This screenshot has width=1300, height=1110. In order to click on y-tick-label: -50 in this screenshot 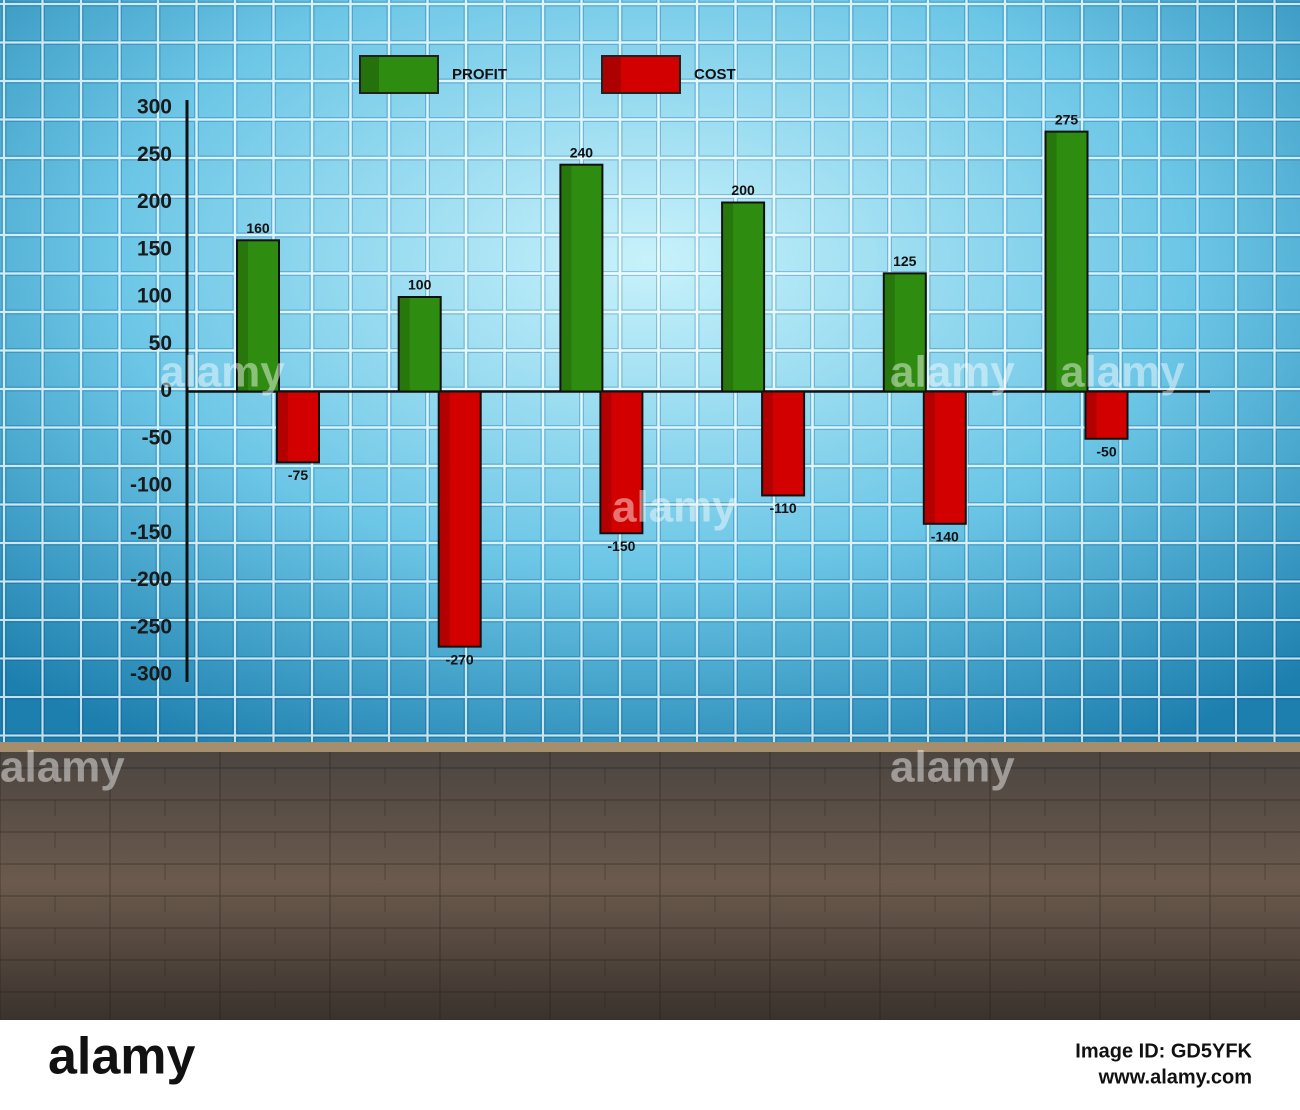, I will do `click(157, 437)`.